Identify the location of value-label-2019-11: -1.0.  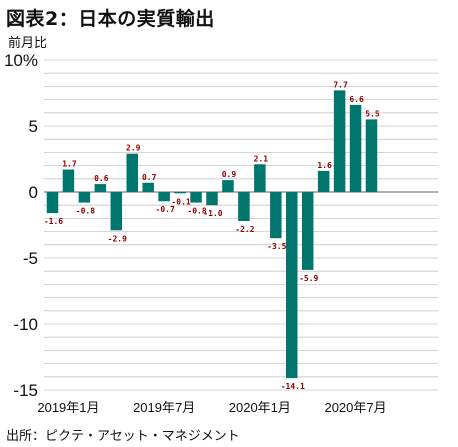
(212, 213).